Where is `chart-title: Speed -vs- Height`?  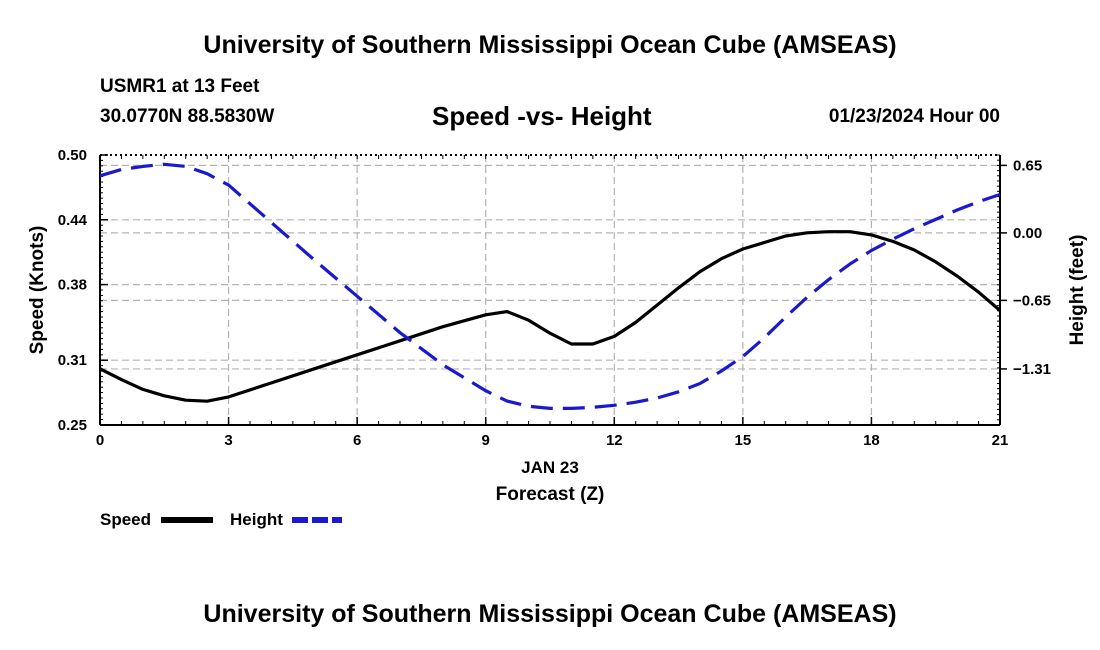
chart-title: Speed -vs- Height is located at coordinates (542, 116).